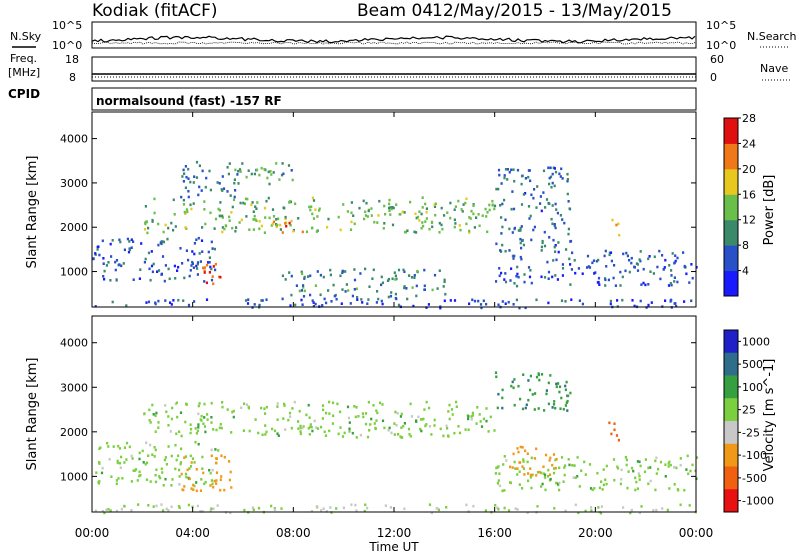  Describe the element at coordinates (731, 501) in the screenshot. I see `velocity-colorbar-swatch` at that location.